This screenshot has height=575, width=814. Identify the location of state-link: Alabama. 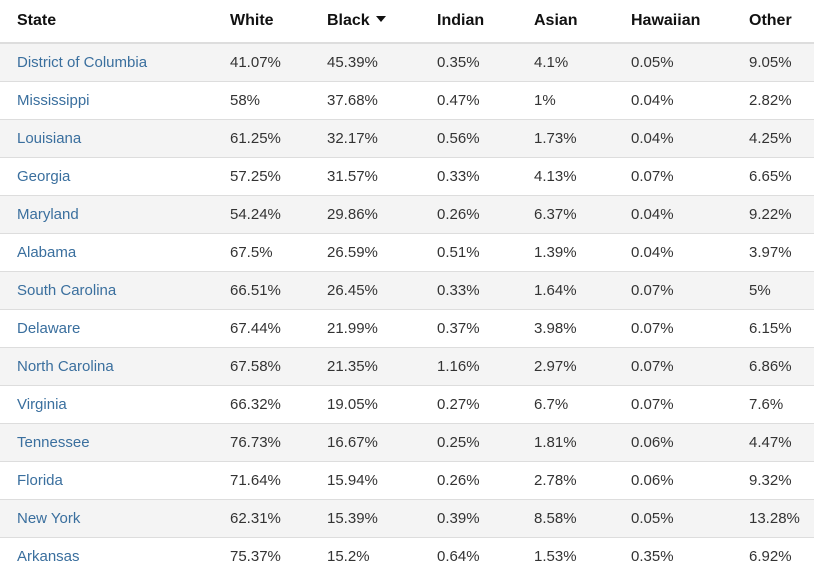
(47, 252).